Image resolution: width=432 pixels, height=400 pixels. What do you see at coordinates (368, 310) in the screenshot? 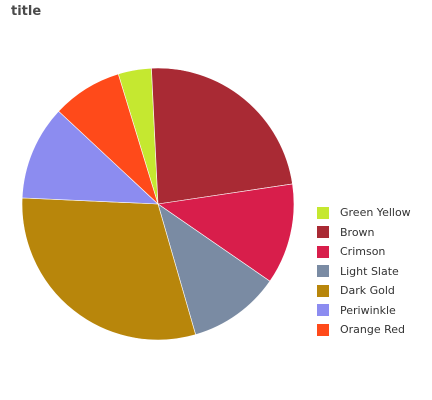
I see `legend-label: Periwinkle` at bounding box center [368, 310].